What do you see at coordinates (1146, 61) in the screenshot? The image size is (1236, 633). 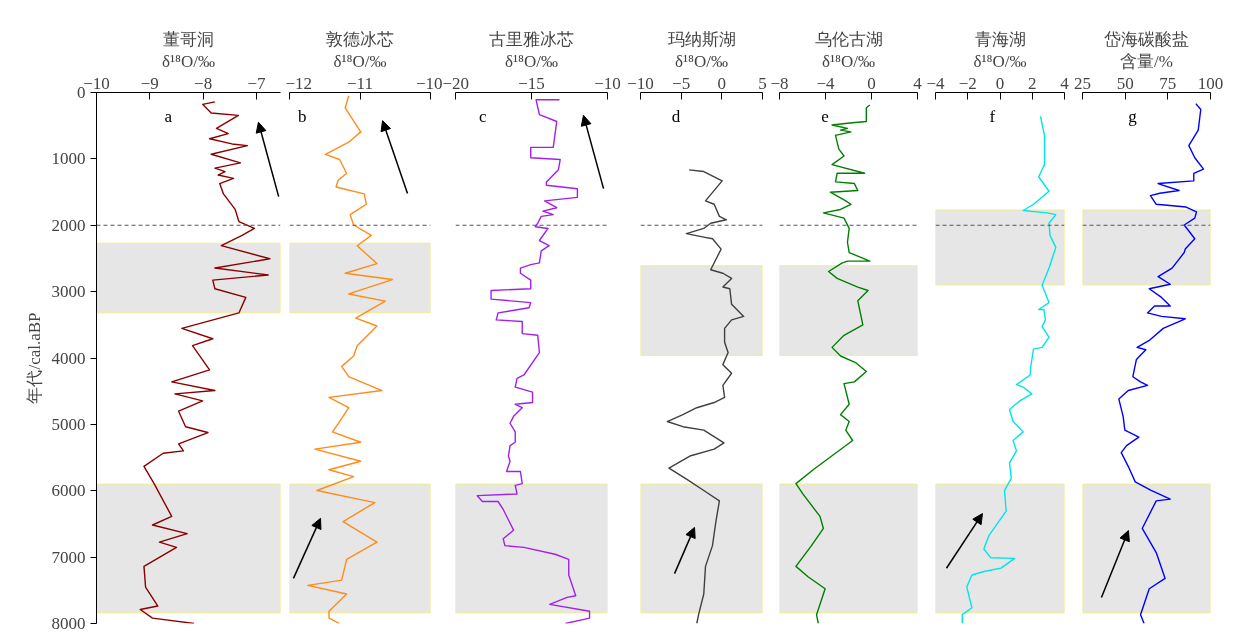 I see `x-axis-title: 含量/%` at bounding box center [1146, 61].